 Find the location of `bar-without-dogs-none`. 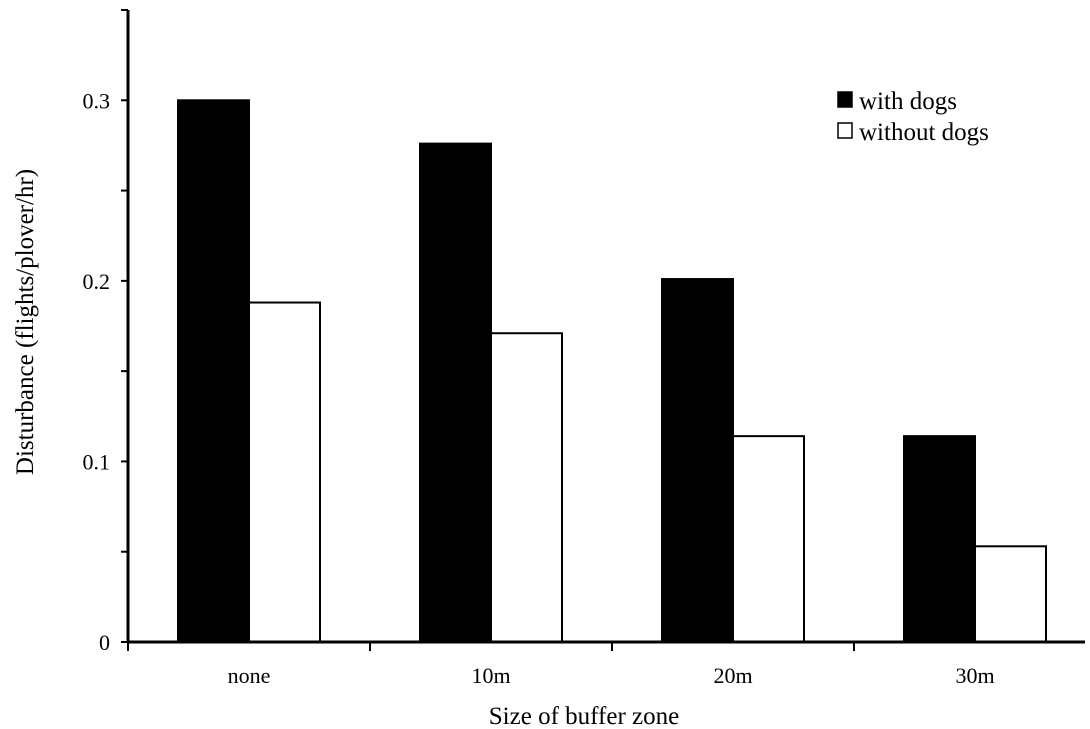

bar-without-dogs-none is located at coordinates (284, 472).